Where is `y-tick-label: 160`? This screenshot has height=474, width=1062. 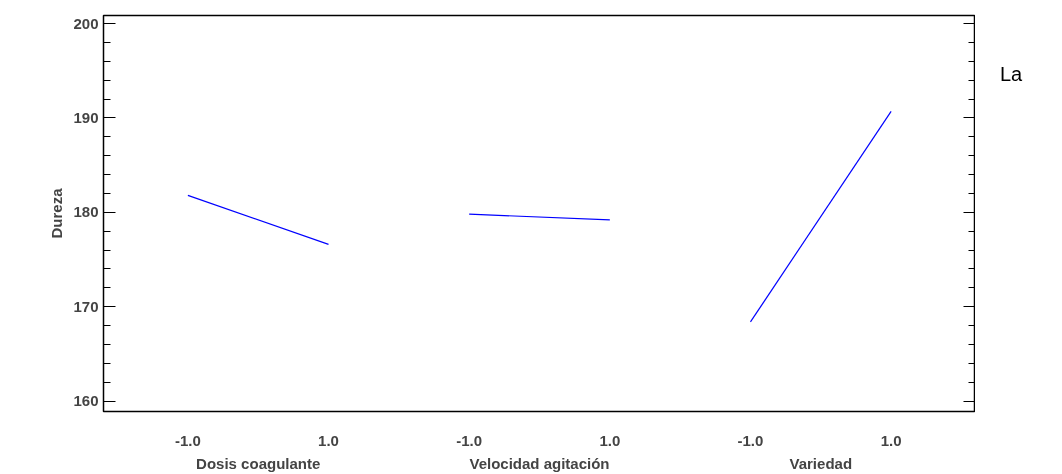 y-tick-label: 160 is located at coordinates (86, 401).